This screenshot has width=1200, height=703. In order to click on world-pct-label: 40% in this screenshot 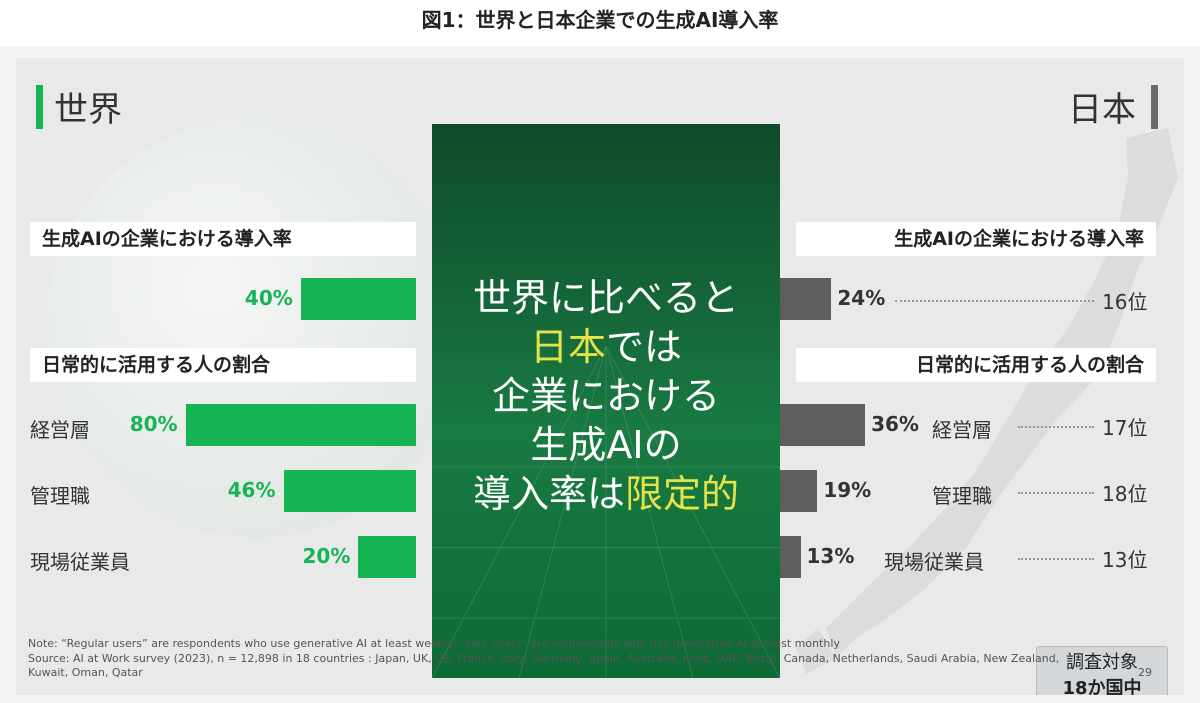, I will do `click(268, 298)`.